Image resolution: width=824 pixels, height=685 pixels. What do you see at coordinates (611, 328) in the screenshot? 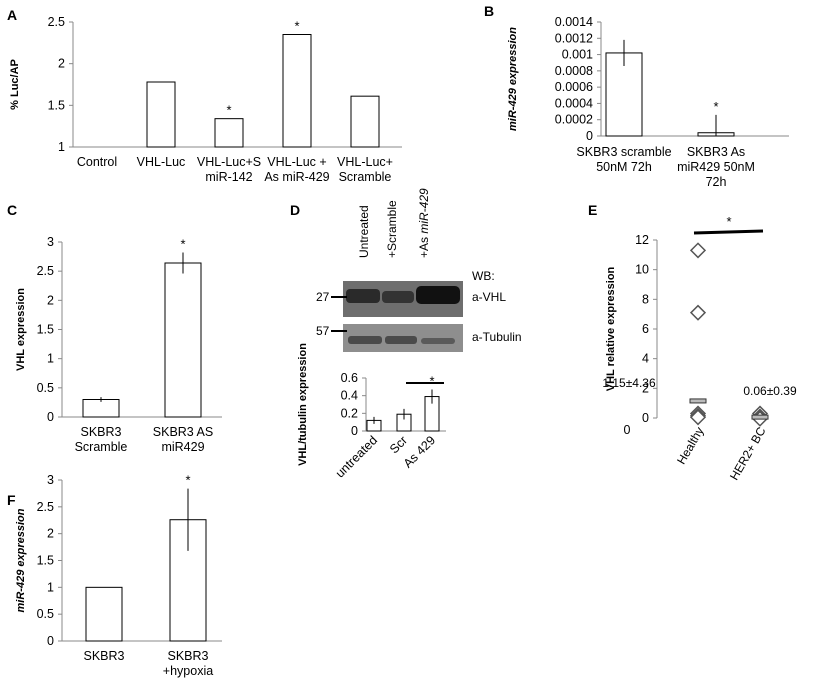
I see `y-axis-label-e: VHL relative expression` at bounding box center [611, 328].